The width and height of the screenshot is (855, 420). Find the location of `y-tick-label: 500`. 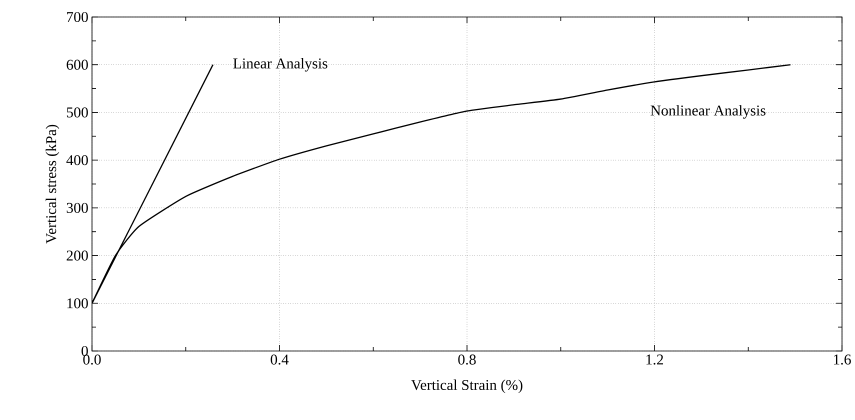

y-tick-label: 500 is located at coordinates (77, 112).